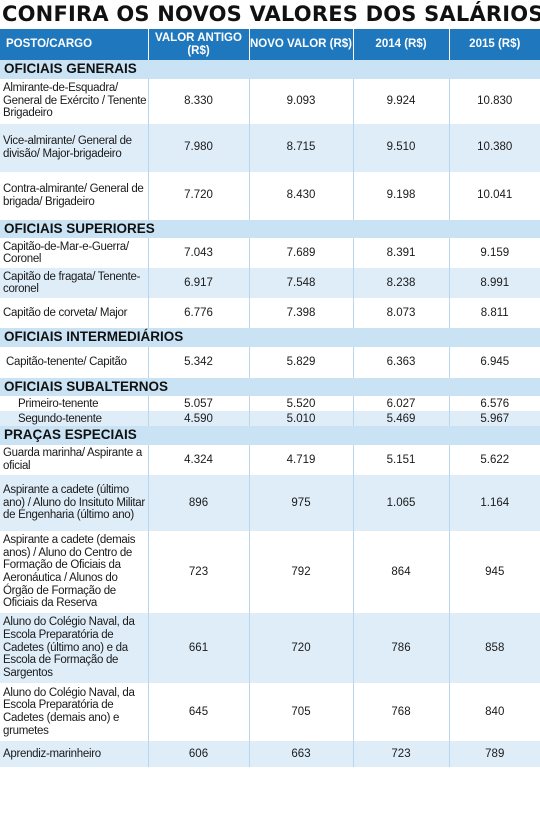  What do you see at coordinates (400, 283) in the screenshot?
I see `valor-2014-cell: 8.238` at bounding box center [400, 283].